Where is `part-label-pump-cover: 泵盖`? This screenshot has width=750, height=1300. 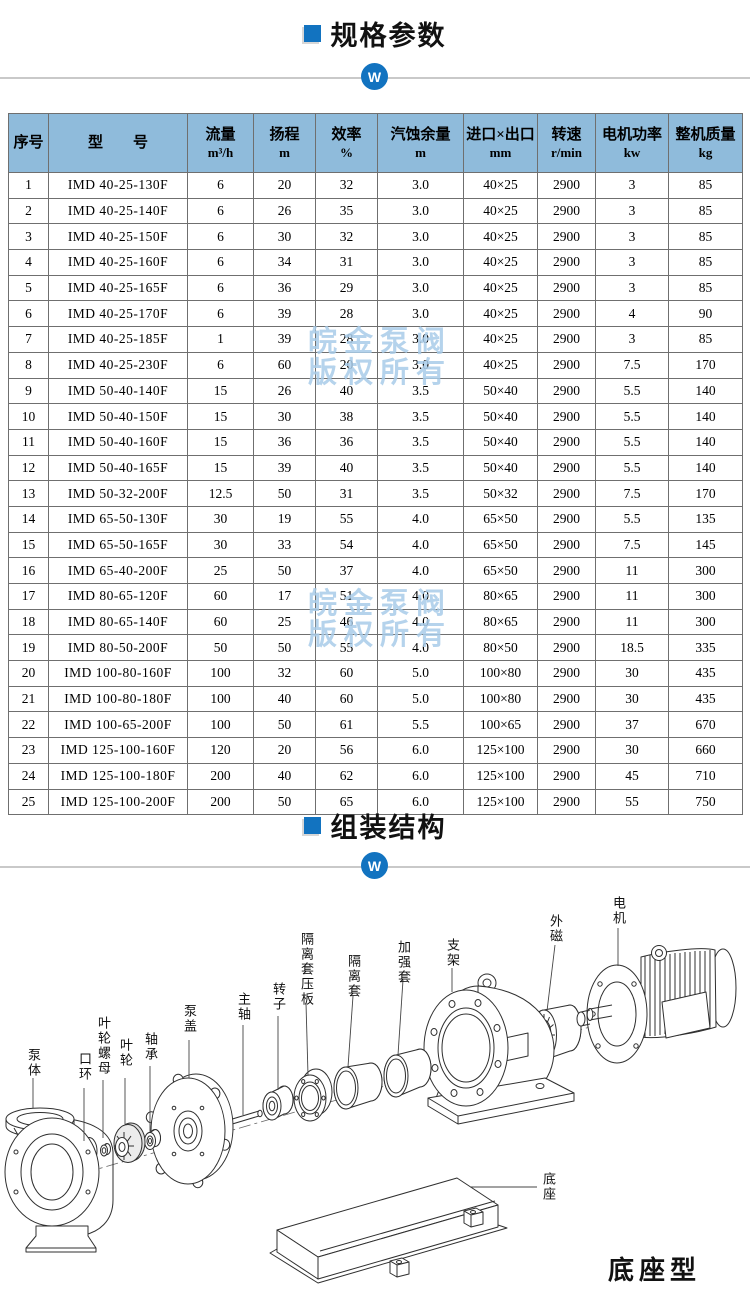 part-label-pump-cover: 泵盖 is located at coordinates (189, 1019).